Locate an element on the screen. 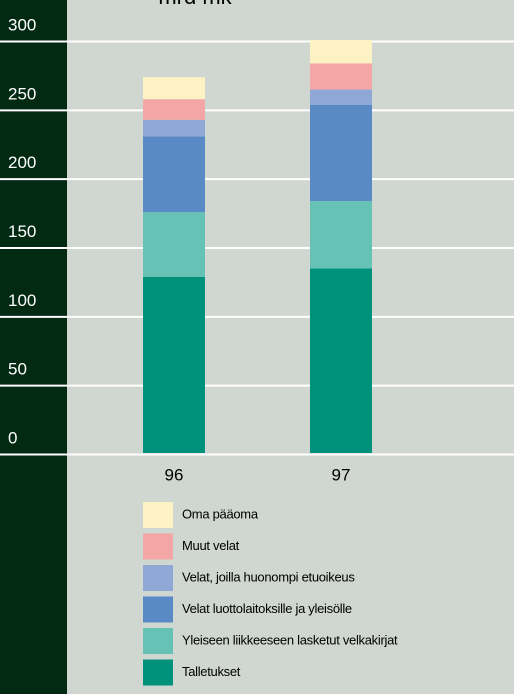  legend-label: Talletukset is located at coordinates (211, 671).